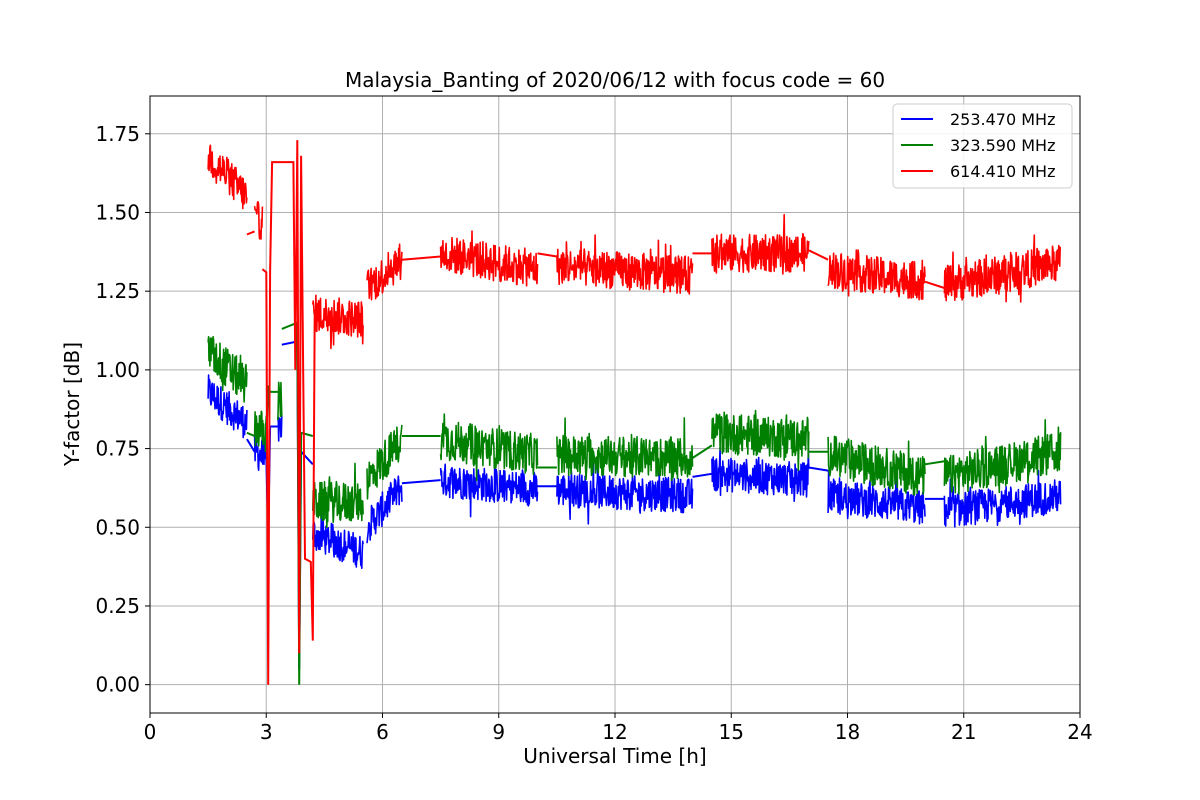  Describe the element at coordinates (847, 732) in the screenshot. I see `x-tick-label: 18` at that location.